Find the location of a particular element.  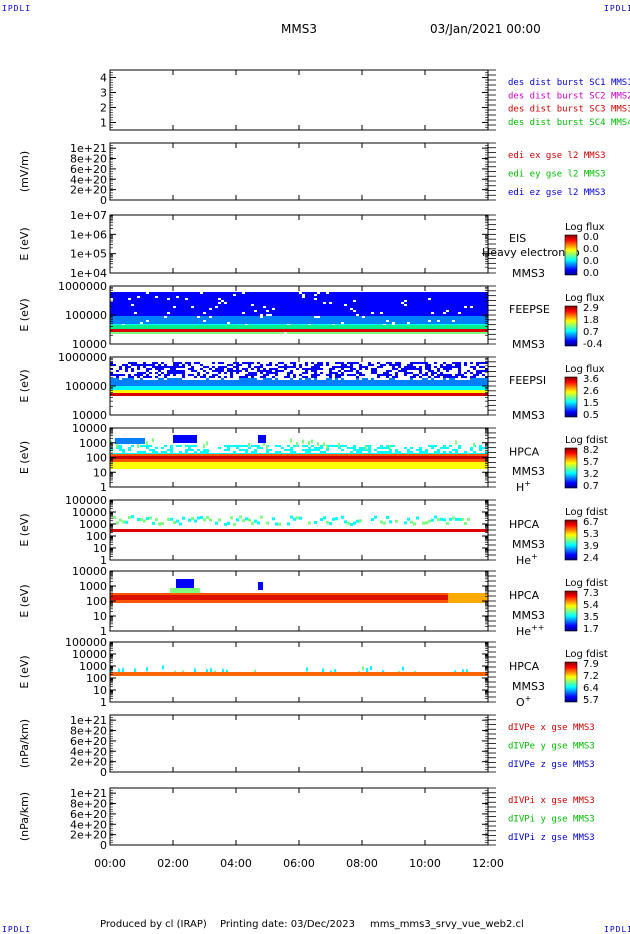

ytick-label-p4-0: 10000 is located at coordinates (89, 344).